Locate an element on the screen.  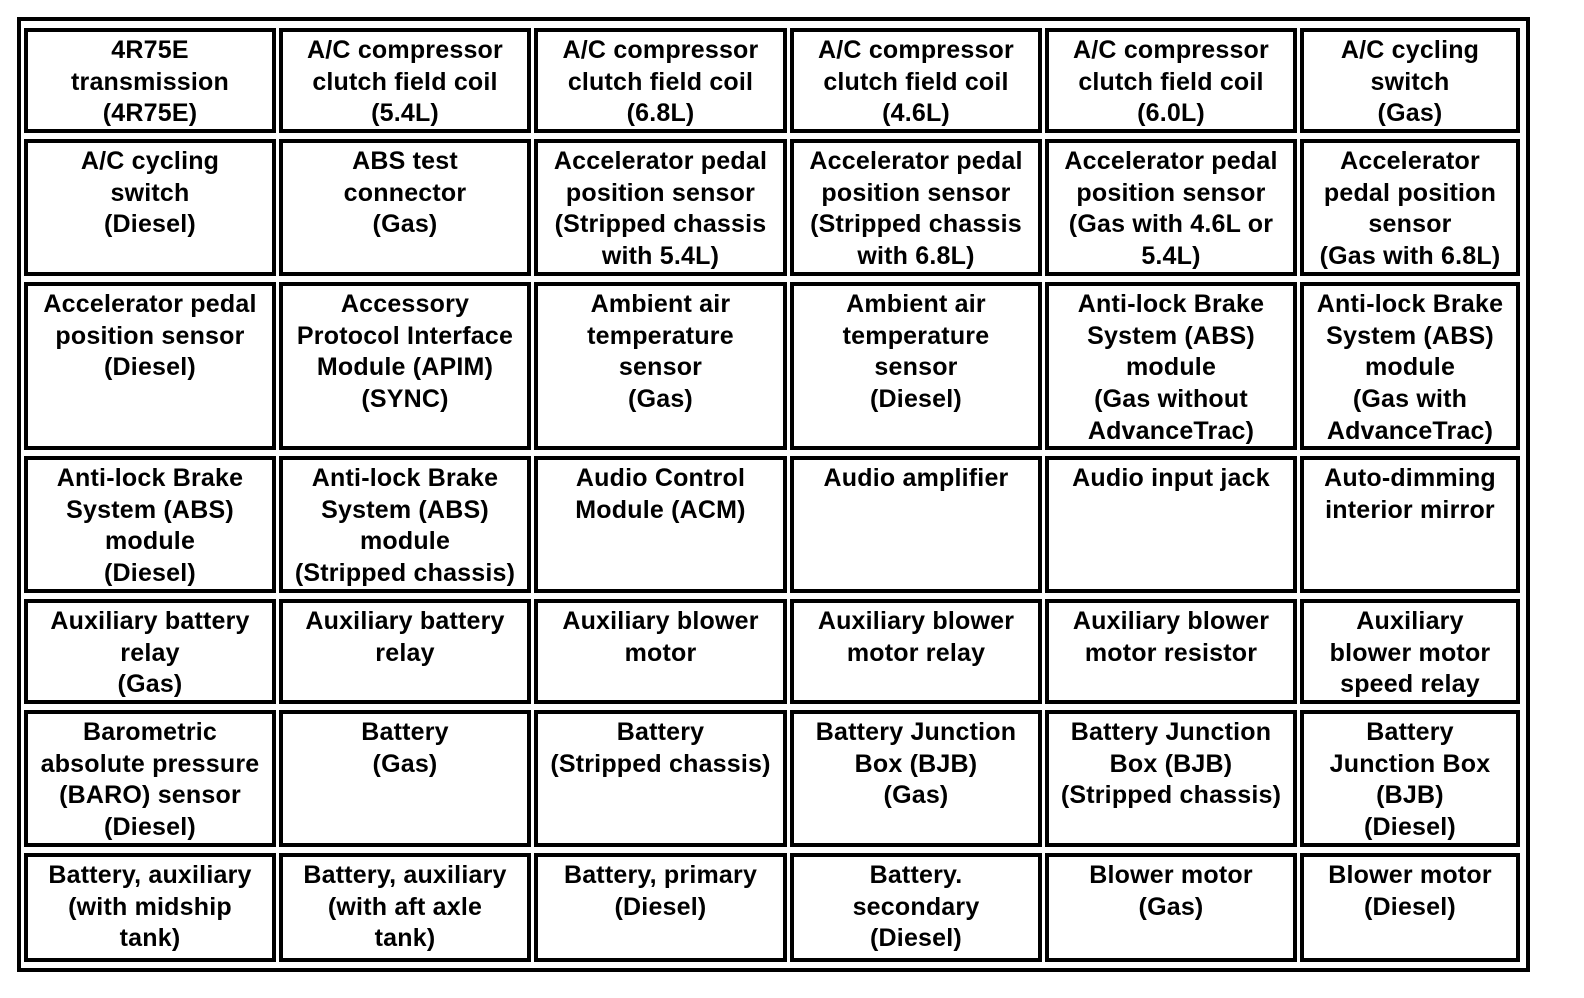
cell-label: Audio Control Module (ACM) is located at coordinates (660, 494).